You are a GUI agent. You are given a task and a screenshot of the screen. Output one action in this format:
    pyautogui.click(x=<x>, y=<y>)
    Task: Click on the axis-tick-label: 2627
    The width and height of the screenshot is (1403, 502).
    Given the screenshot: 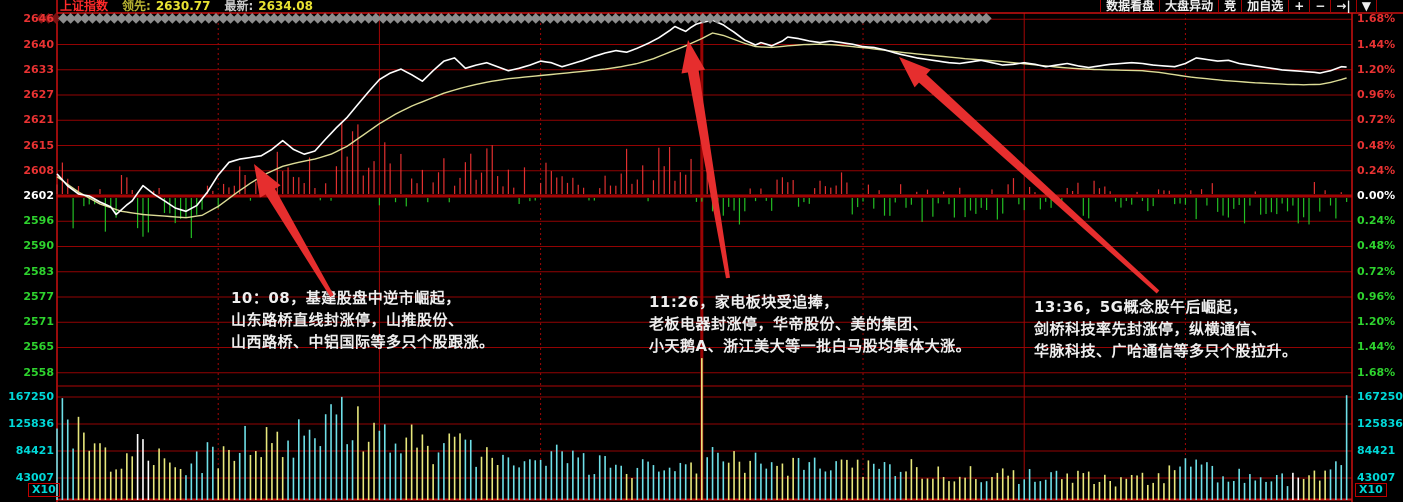 What is the action you would take?
    pyautogui.click(x=38, y=95)
    